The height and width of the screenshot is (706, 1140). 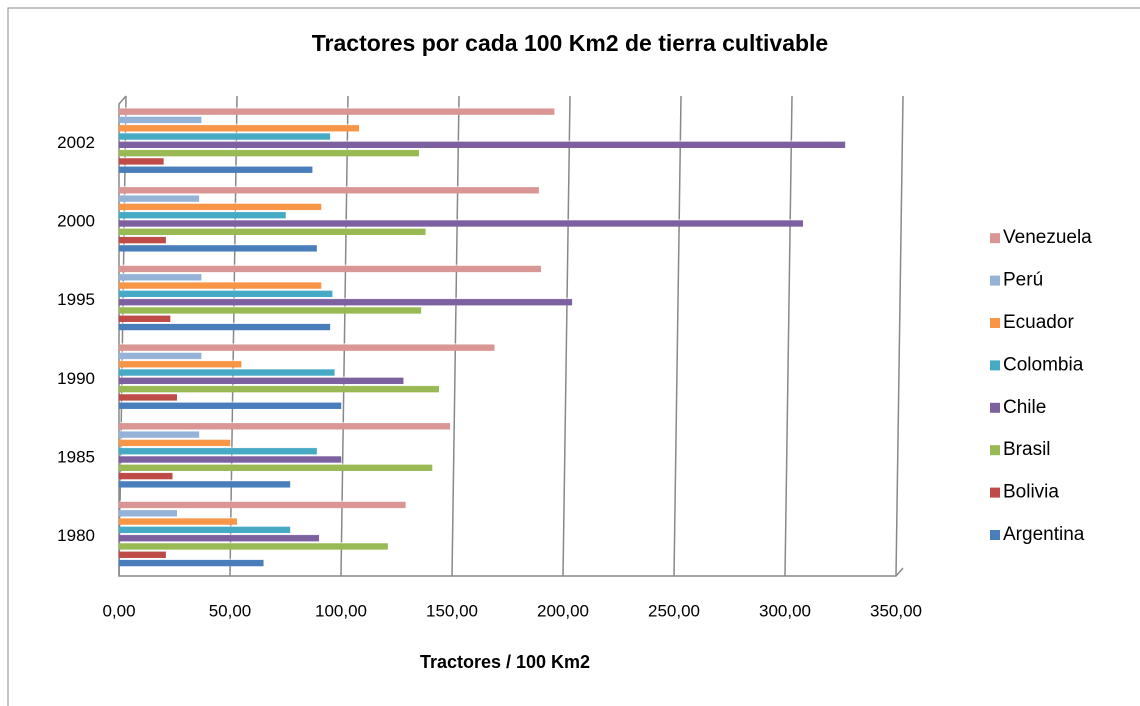 What do you see at coordinates (452, 610) in the screenshot?
I see `x-tick-label: 150,00` at bounding box center [452, 610].